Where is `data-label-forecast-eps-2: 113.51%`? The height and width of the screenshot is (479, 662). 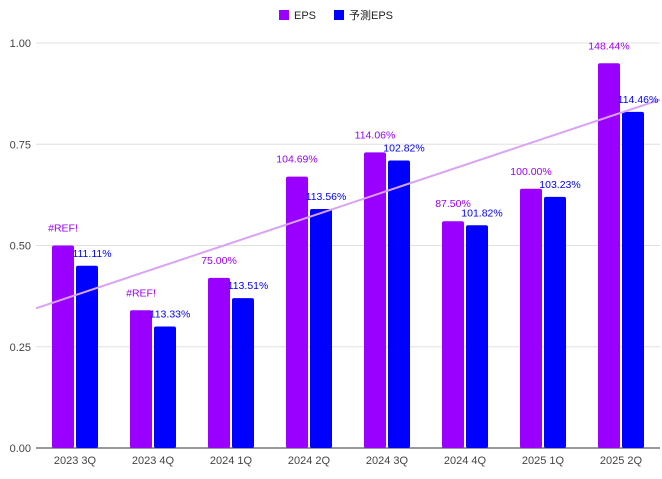
data-label-forecast-eps-2: 113.51% is located at coordinates (248, 286).